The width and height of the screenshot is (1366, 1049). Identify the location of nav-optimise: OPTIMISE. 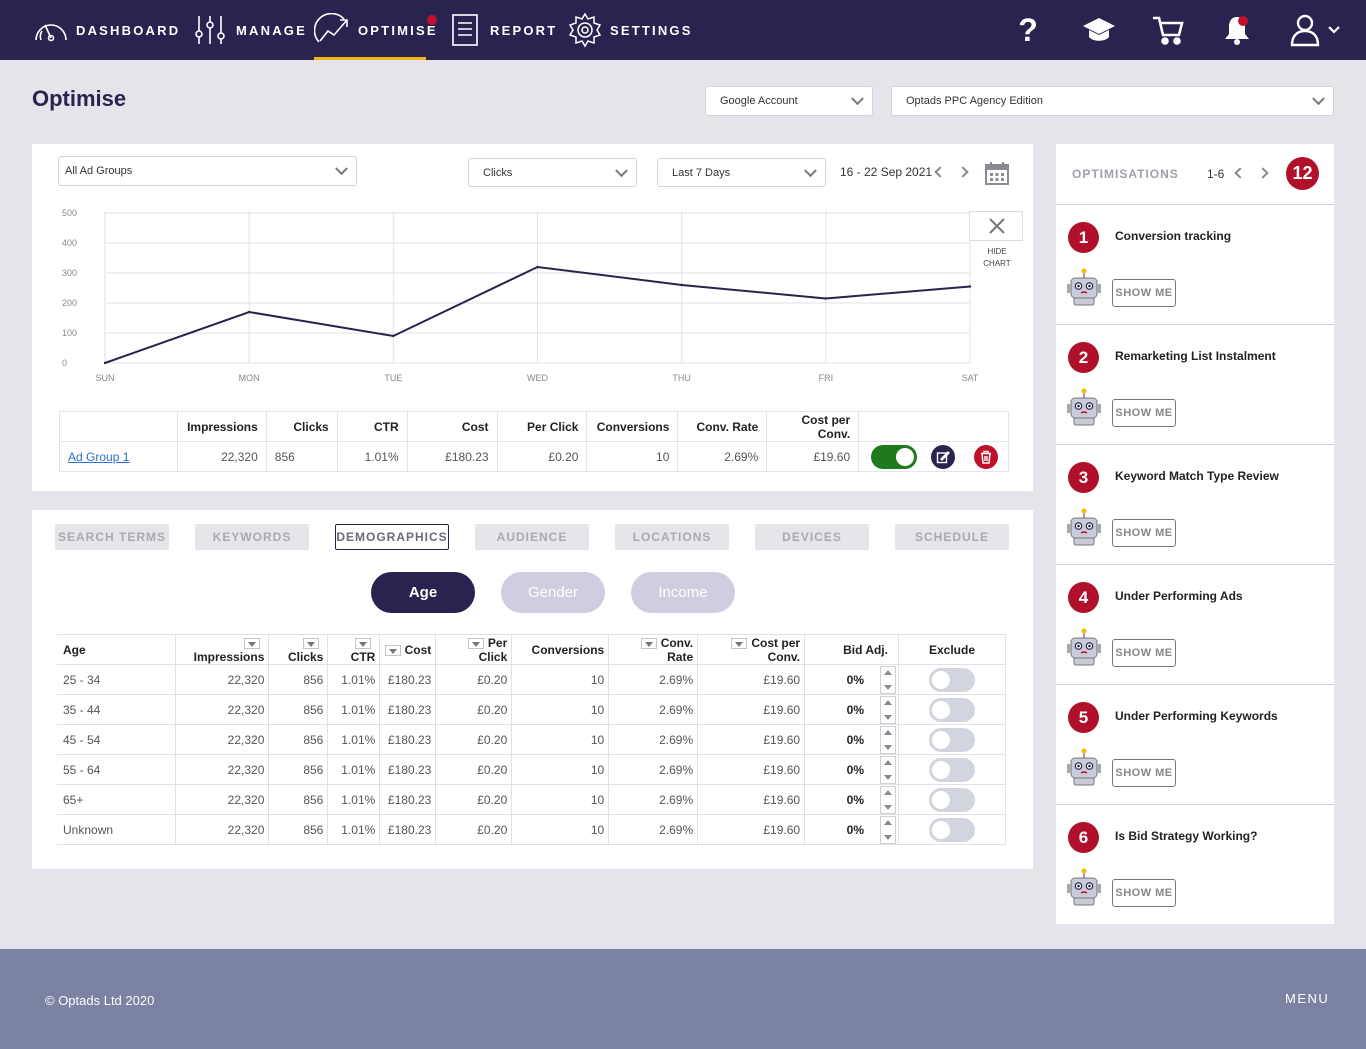
(375, 30).